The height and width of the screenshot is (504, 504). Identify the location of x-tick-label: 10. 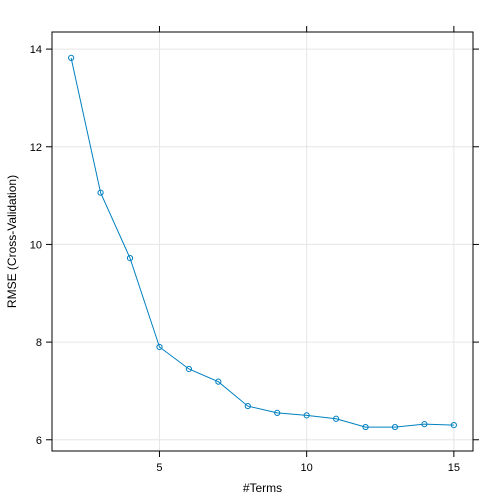
(307, 468).